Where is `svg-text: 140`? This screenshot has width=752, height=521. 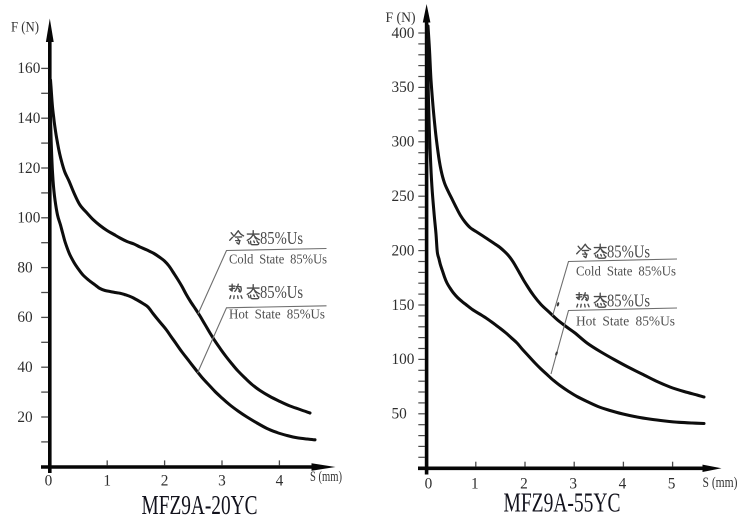
svg-text: 140 is located at coordinates (28, 118).